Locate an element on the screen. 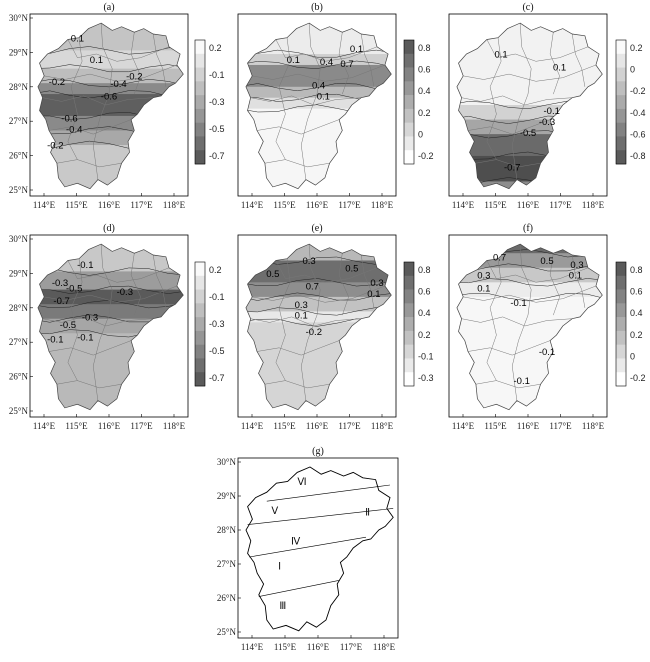  colorbar: 0.8 0.6 0.4 0.2 0 -0.2 is located at coordinates (418, 102).